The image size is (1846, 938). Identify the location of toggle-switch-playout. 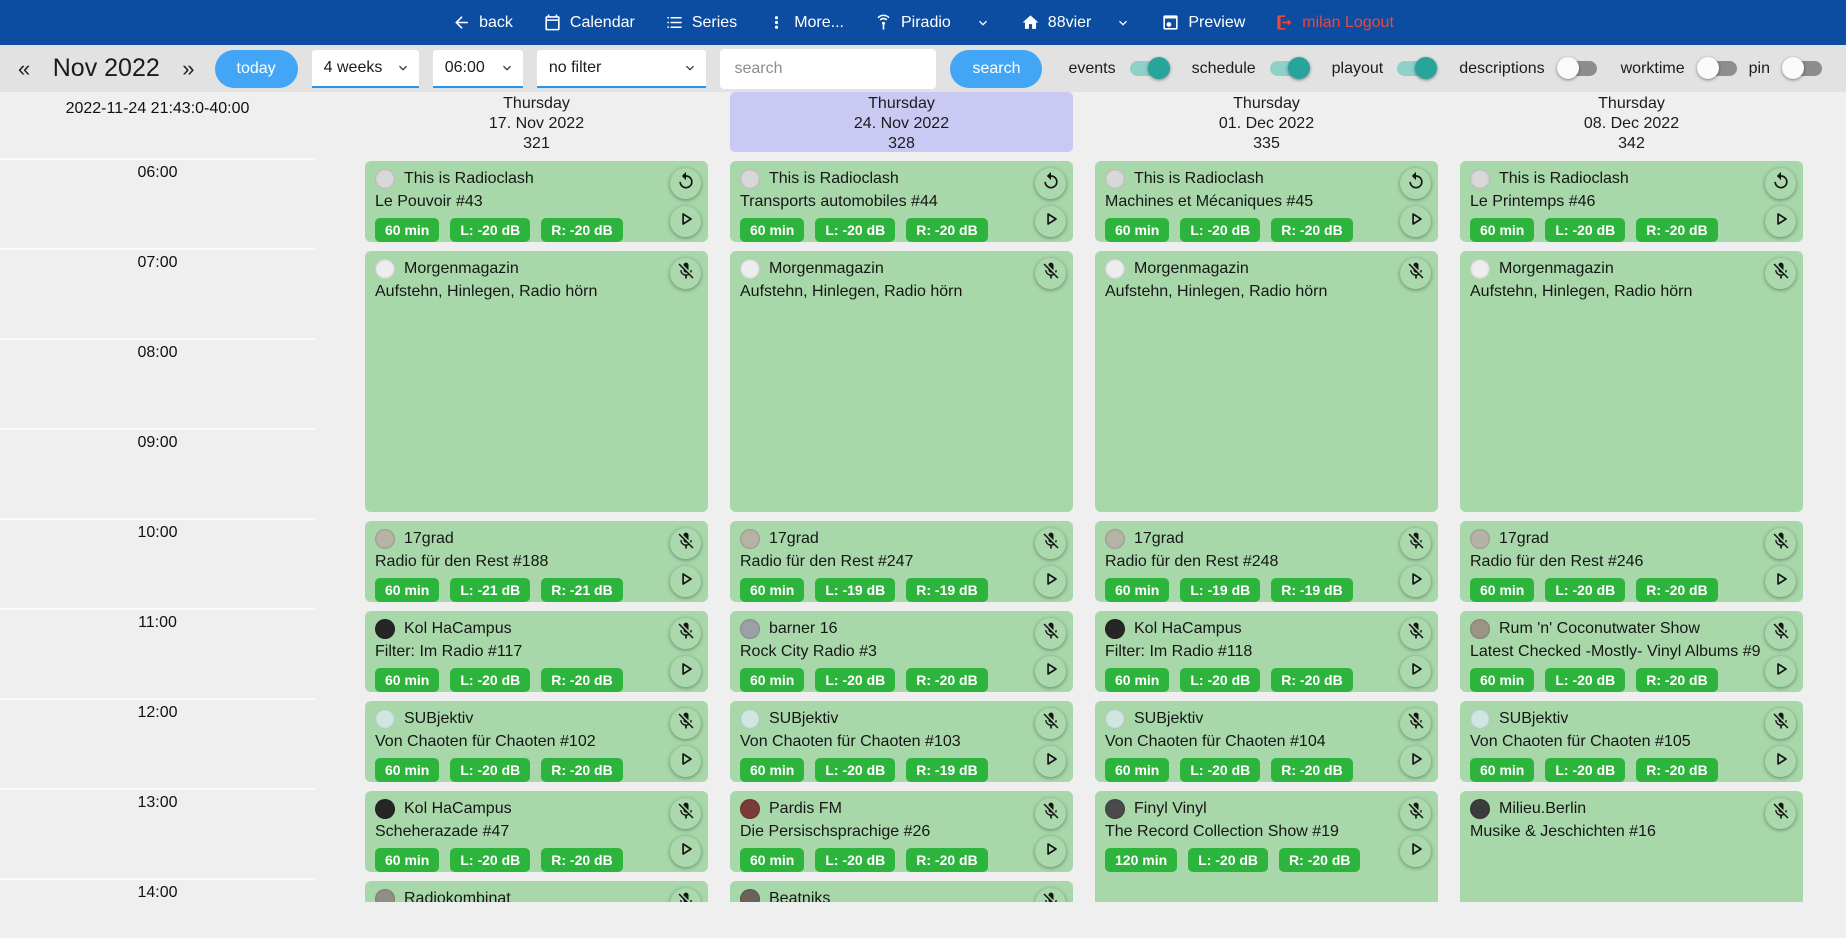
(1417, 68).